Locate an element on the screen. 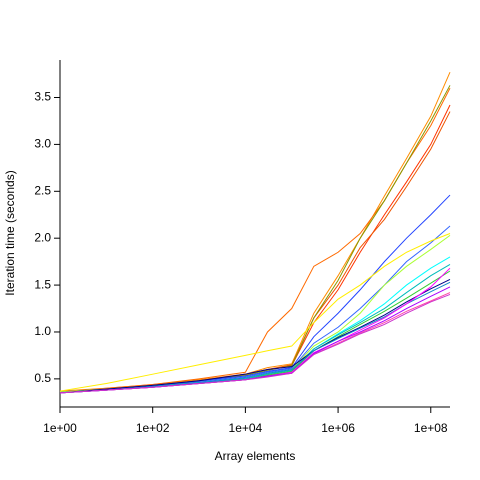 The width and height of the screenshot is (480, 480). y-tick-label: 1.5 is located at coordinates (42, 284).